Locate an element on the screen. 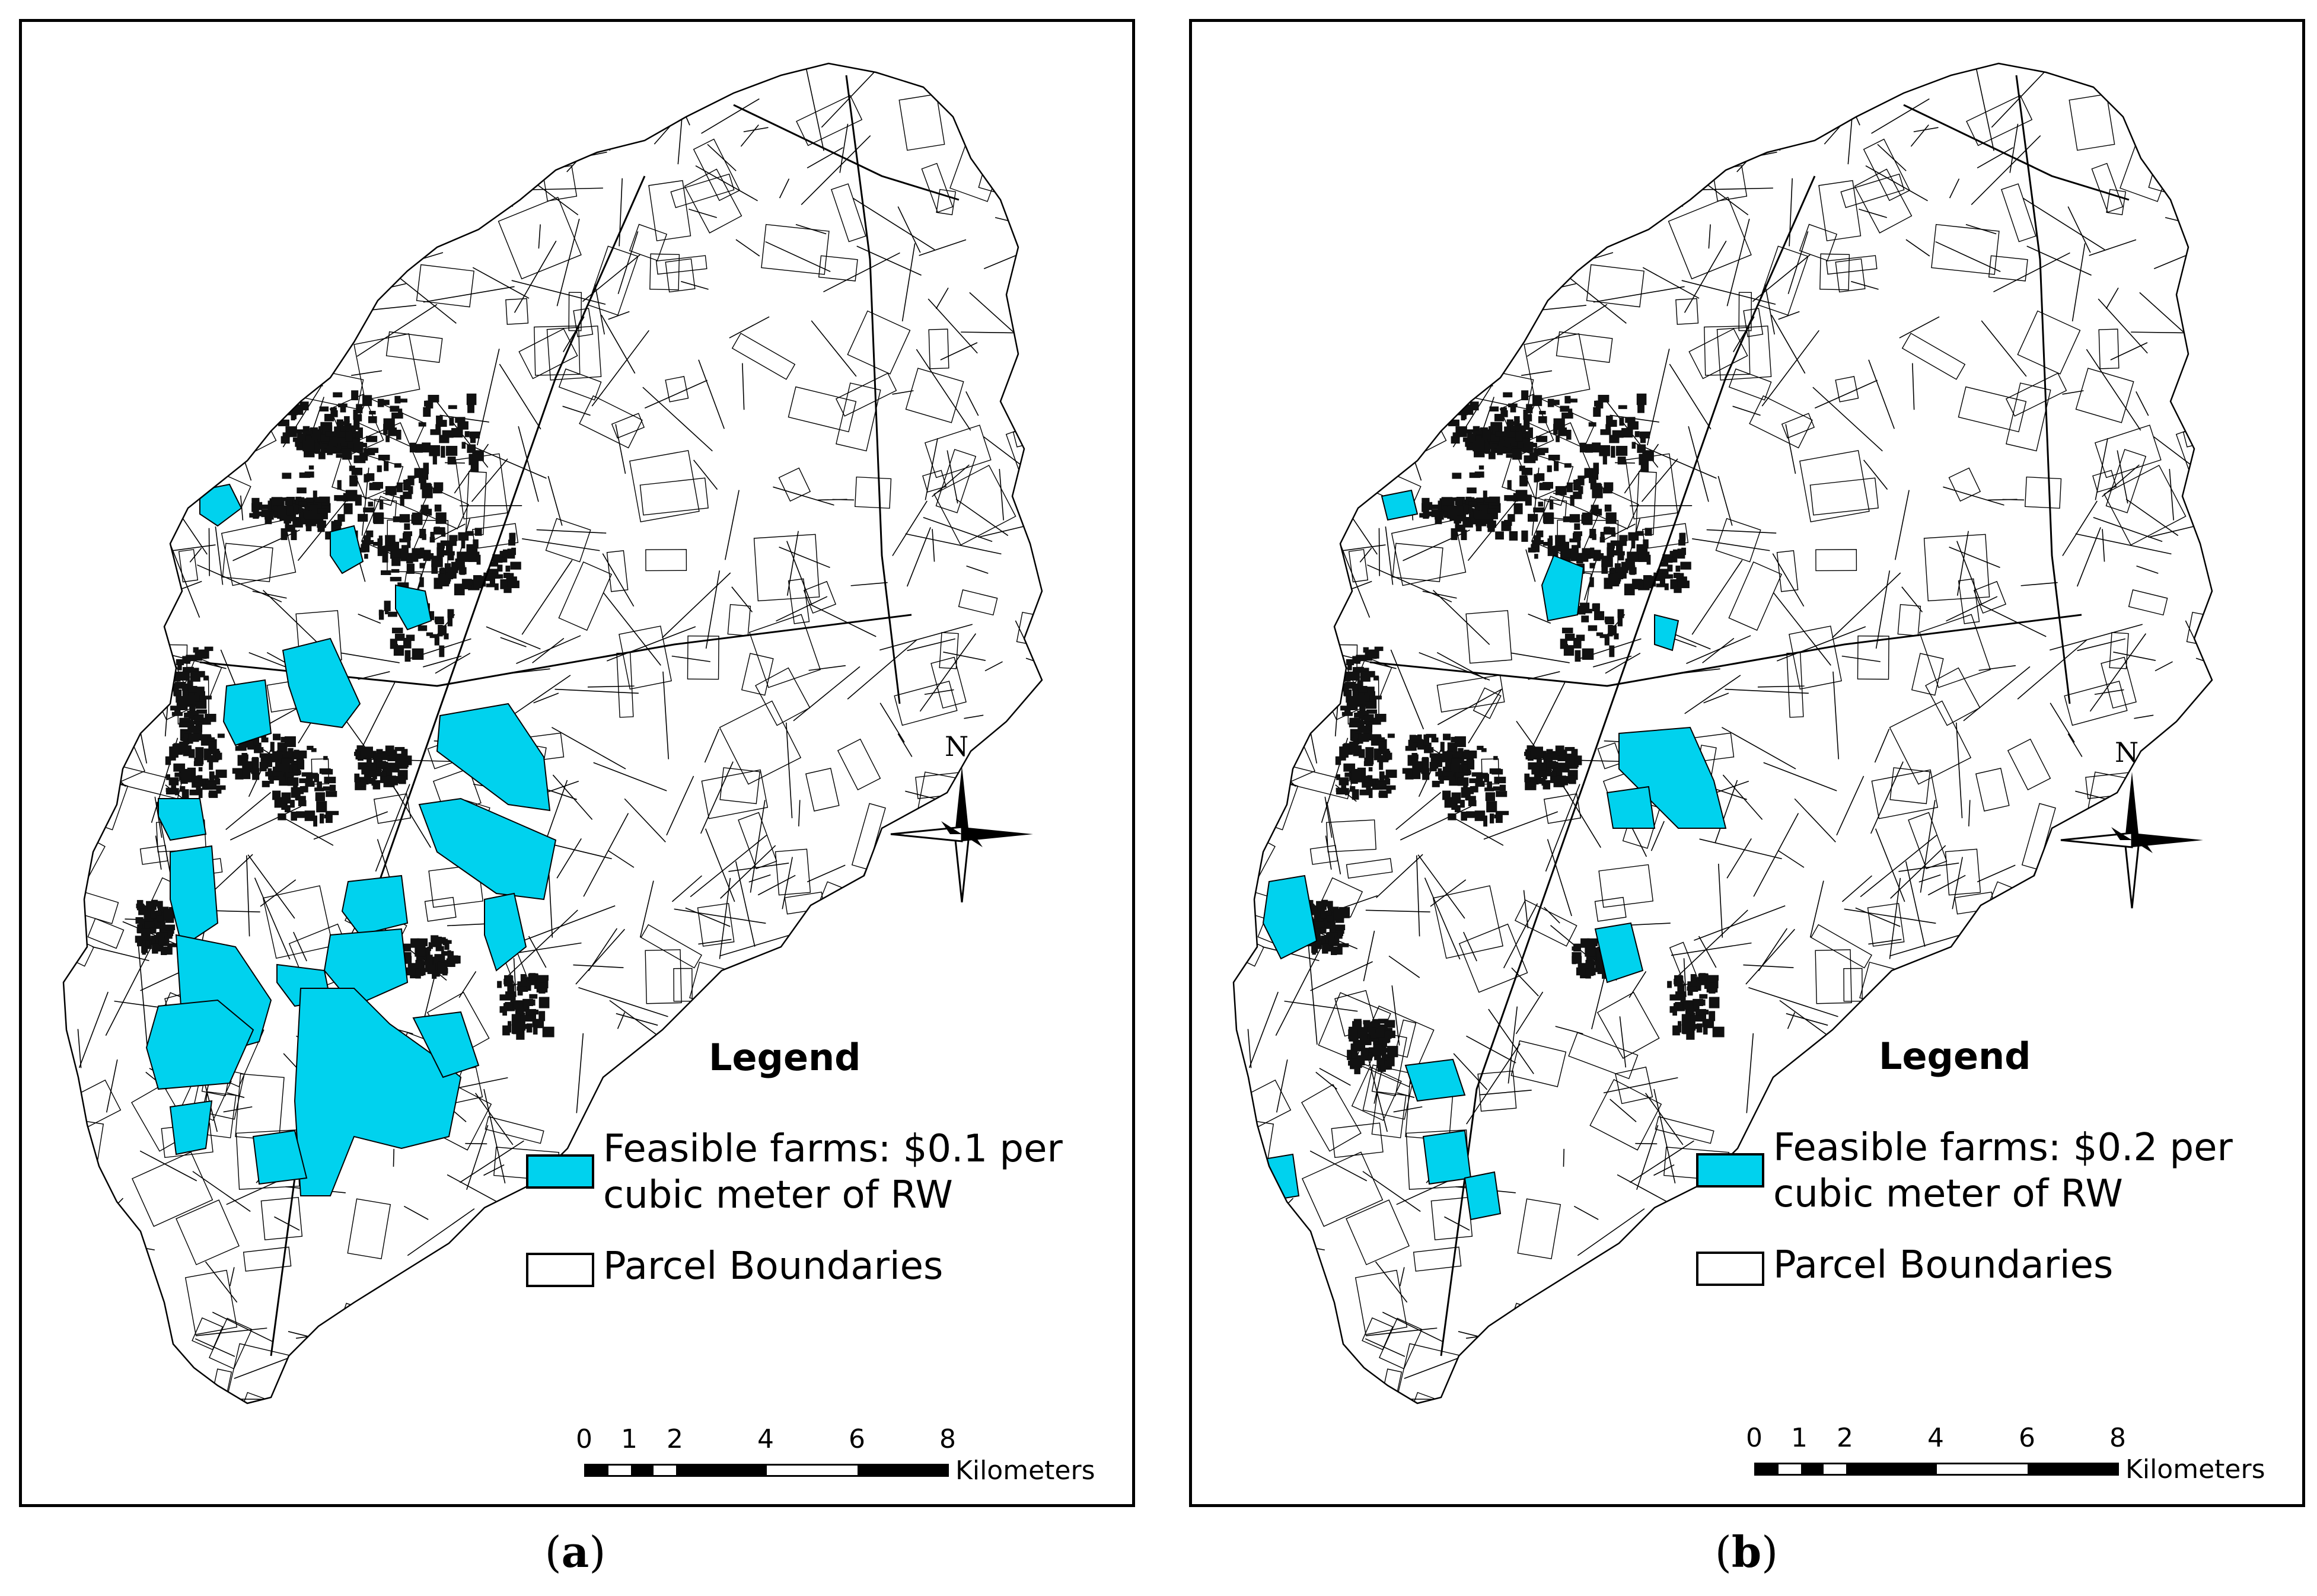  scale-tick-6-a: 6 is located at coordinates (857, 1439).